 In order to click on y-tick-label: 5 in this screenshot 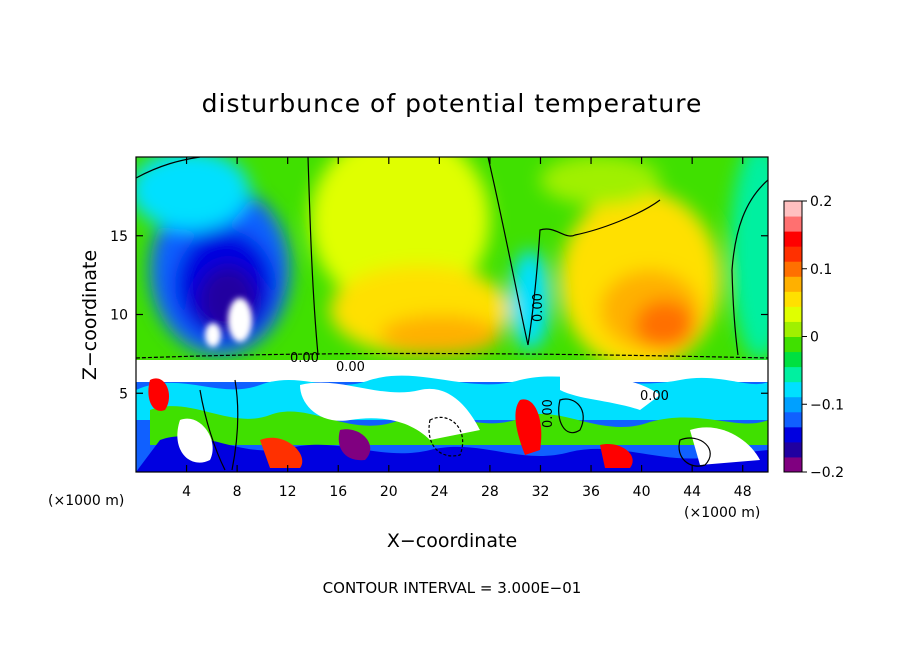, I will do `click(123, 394)`.